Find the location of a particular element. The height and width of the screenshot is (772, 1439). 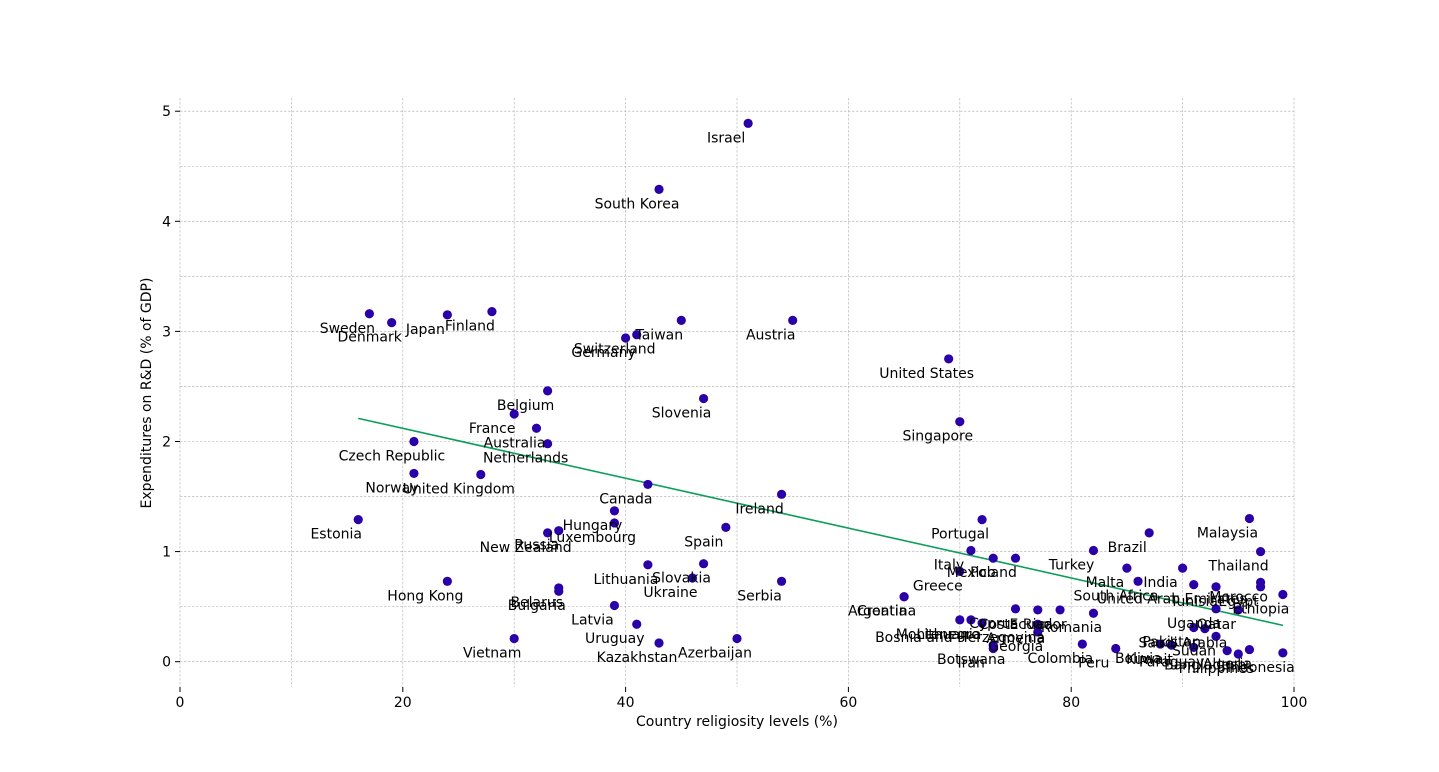

point-label: Switzerland is located at coordinates (615, 350).